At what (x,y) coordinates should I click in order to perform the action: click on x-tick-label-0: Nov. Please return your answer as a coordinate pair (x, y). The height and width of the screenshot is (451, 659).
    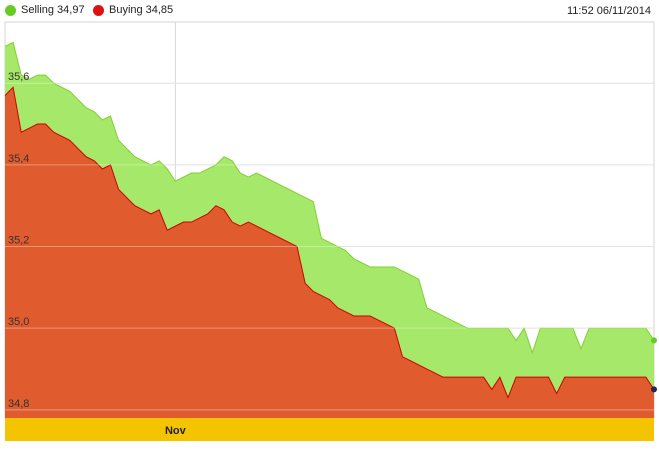
    Looking at the image, I should click on (176, 431).